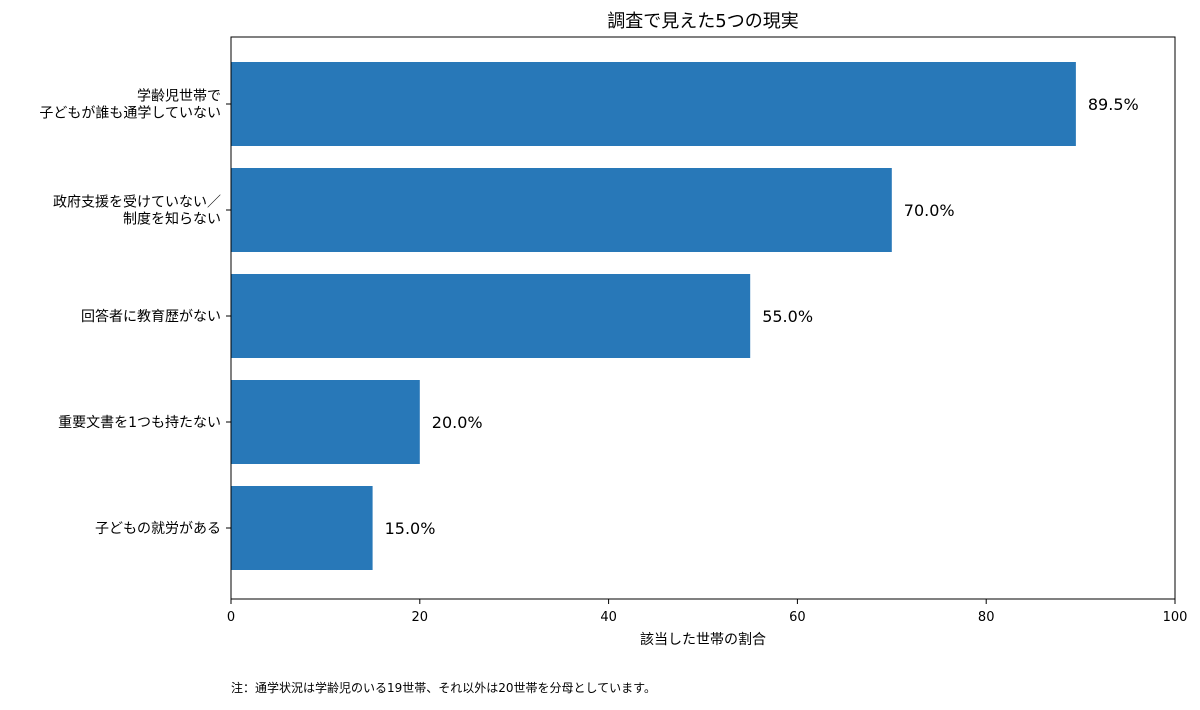 Image resolution: width=1200 pixels, height=710 pixels. What do you see at coordinates (929, 210) in the screenshot?
I see `value-label: 70.0%` at bounding box center [929, 210].